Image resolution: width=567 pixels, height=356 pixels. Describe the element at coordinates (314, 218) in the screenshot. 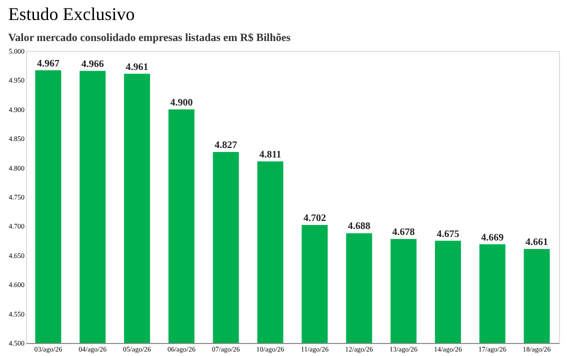

I see `data-label: 4.702` at that location.